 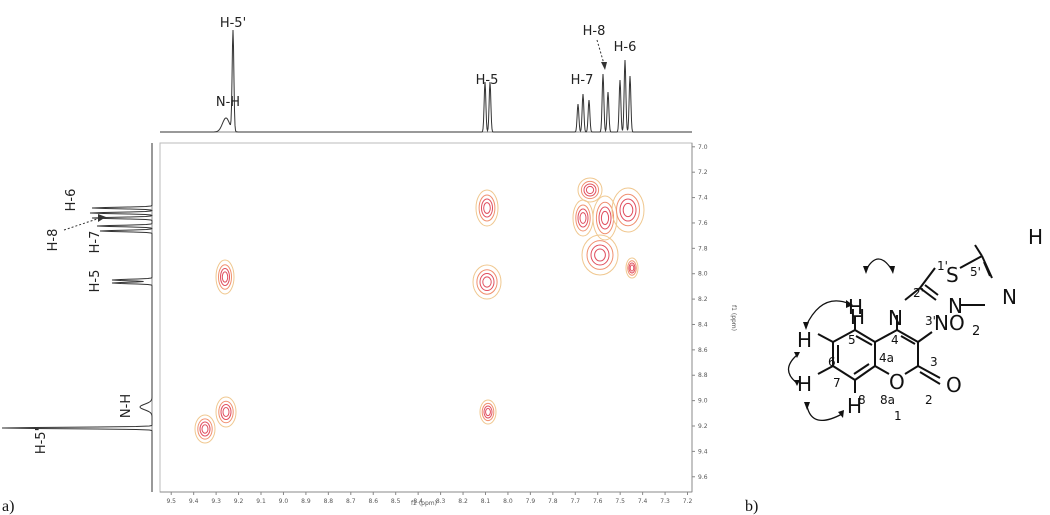 I want to click on y-tick-label: 7.0, so click(x=703, y=147).